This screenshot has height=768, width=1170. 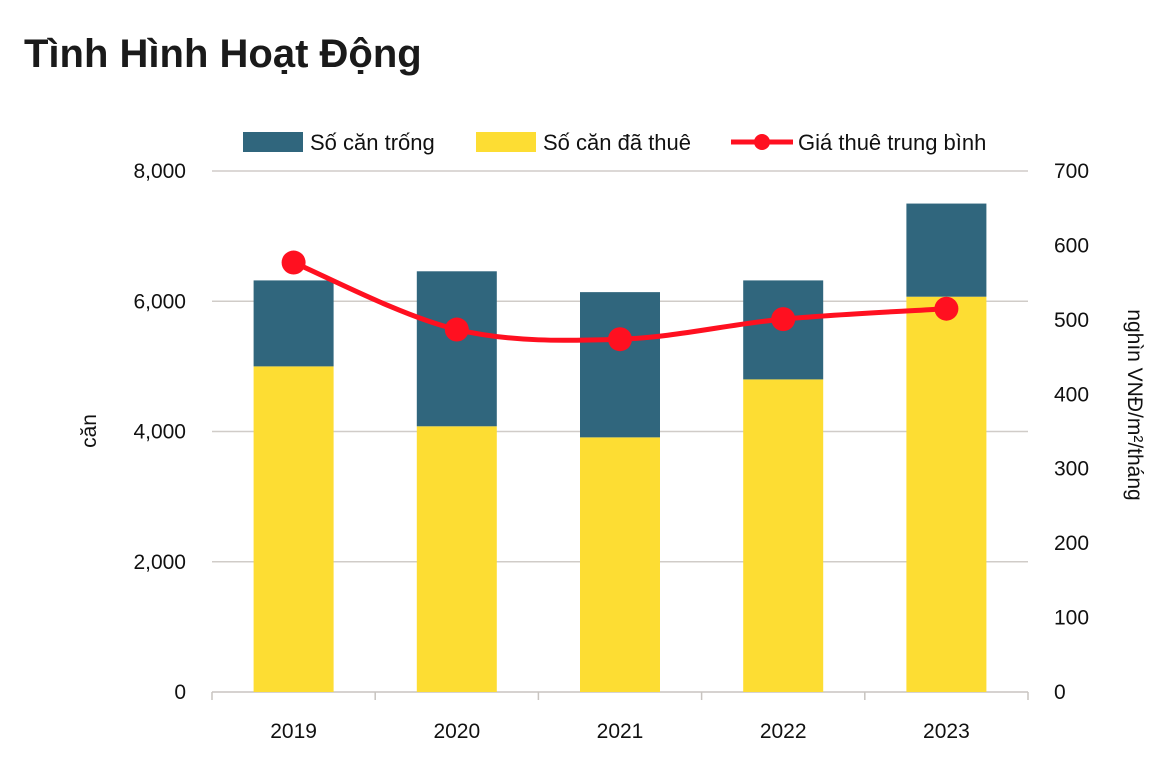 What do you see at coordinates (456, 329) in the screenshot?
I see `point-average-rent-2020` at bounding box center [456, 329].